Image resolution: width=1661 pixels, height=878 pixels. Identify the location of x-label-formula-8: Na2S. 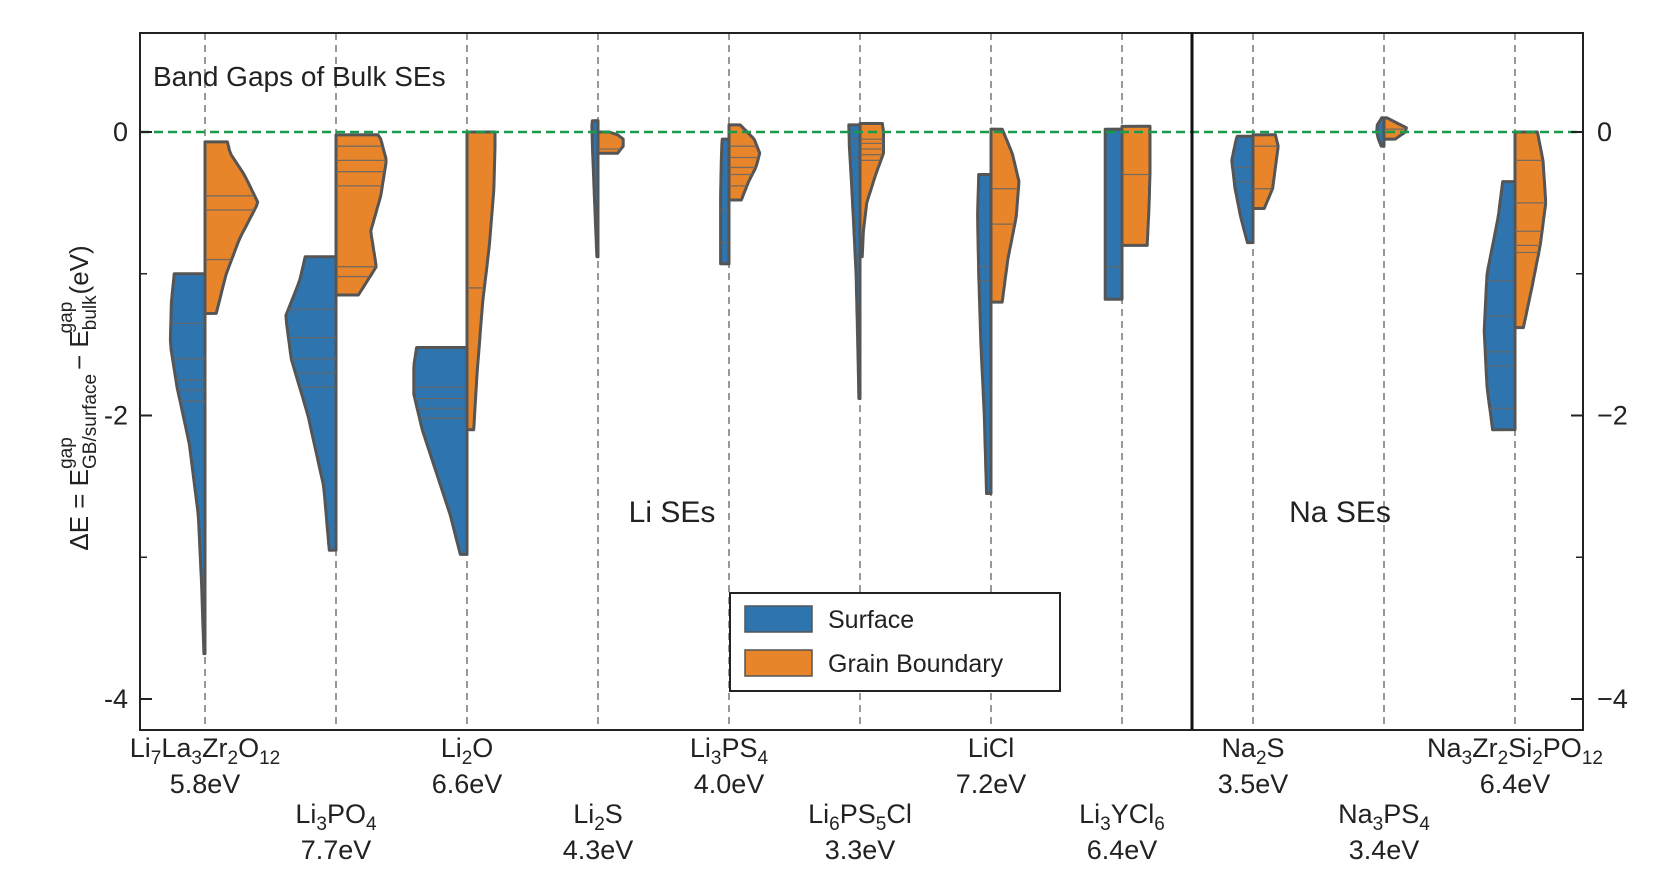
(1252, 751).